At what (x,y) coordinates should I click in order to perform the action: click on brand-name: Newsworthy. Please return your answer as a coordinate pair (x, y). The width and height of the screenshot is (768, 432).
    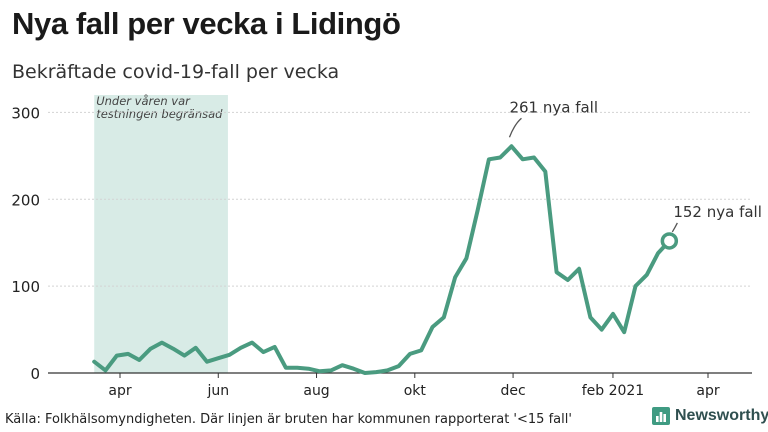
    Looking at the image, I should click on (721, 415).